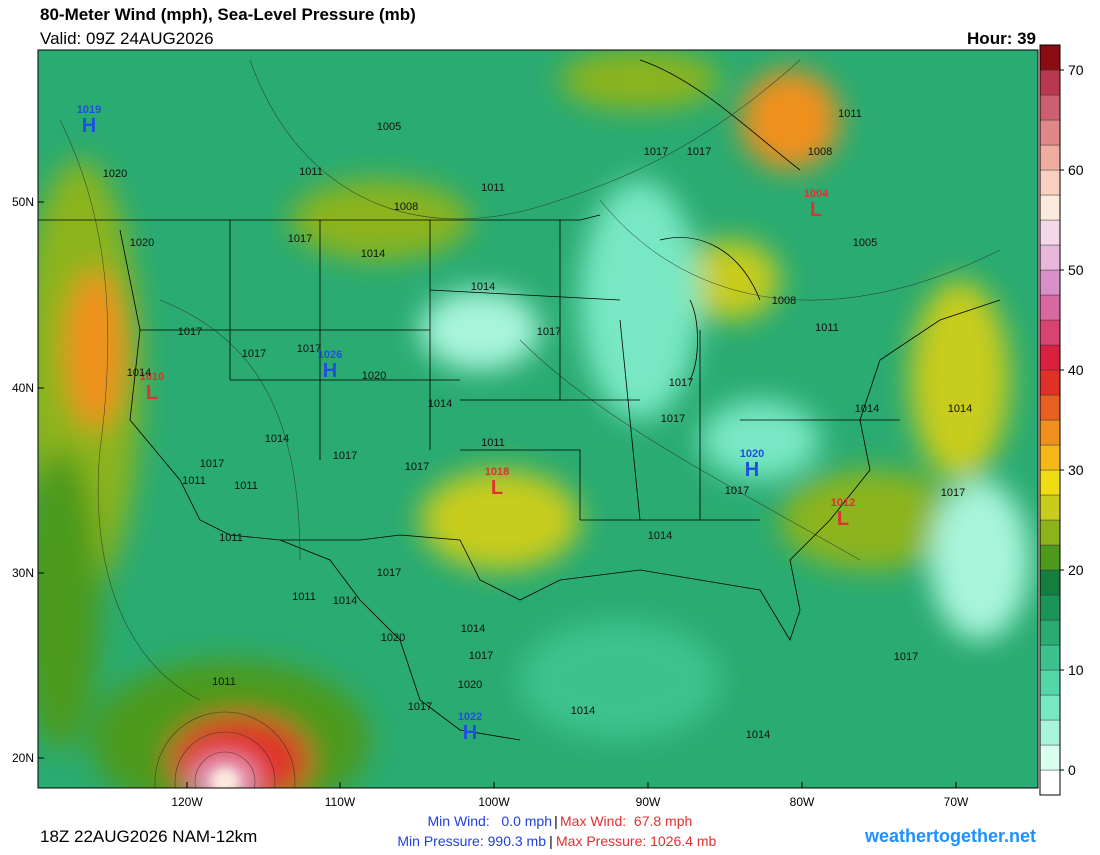 This screenshot has width=1100, height=855. What do you see at coordinates (1061, 420) in the screenshot?
I see `colorbar: 0 10 20 30 40 50 60 70` at bounding box center [1061, 420].